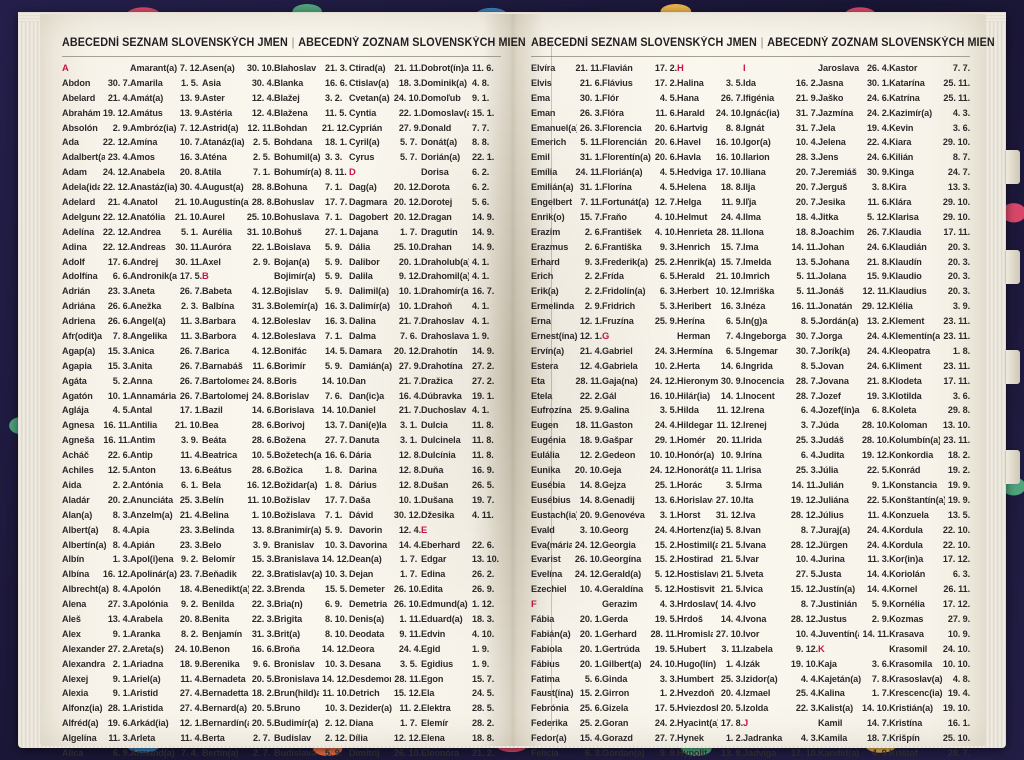  What do you see at coordinates (878, 514) in the screenshot?
I see `name-date: 11. 4.` at bounding box center [878, 514].